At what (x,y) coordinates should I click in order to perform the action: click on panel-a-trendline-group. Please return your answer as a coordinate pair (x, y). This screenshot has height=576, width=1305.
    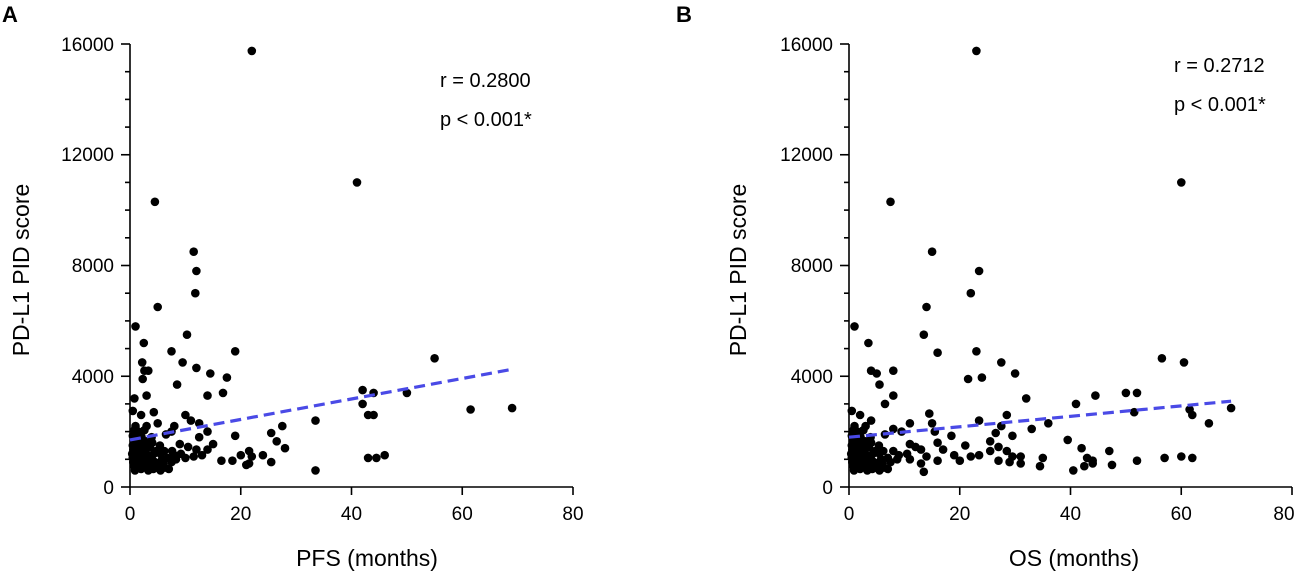
    Looking at the image, I should click on (321, 404).